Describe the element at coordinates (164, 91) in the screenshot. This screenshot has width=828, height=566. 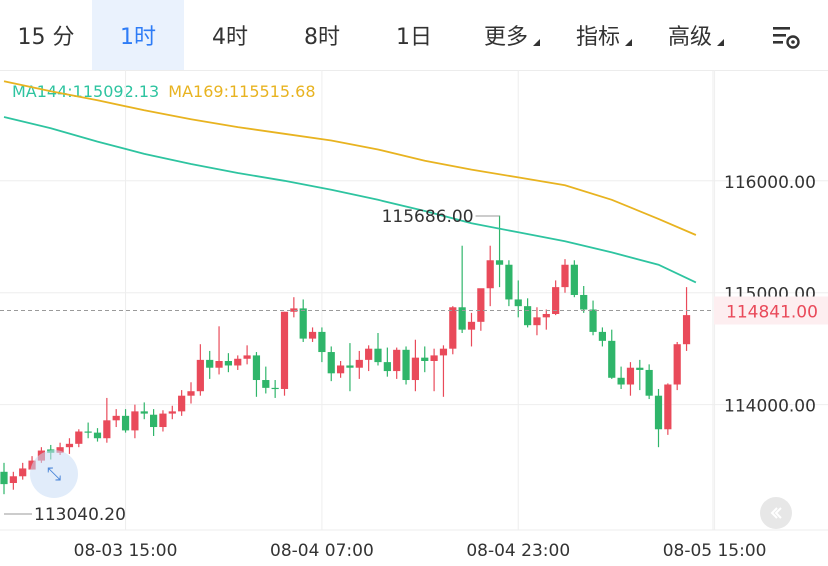
I see `ma-legend: MA144:115092.13 MA169:115515.68` at that location.